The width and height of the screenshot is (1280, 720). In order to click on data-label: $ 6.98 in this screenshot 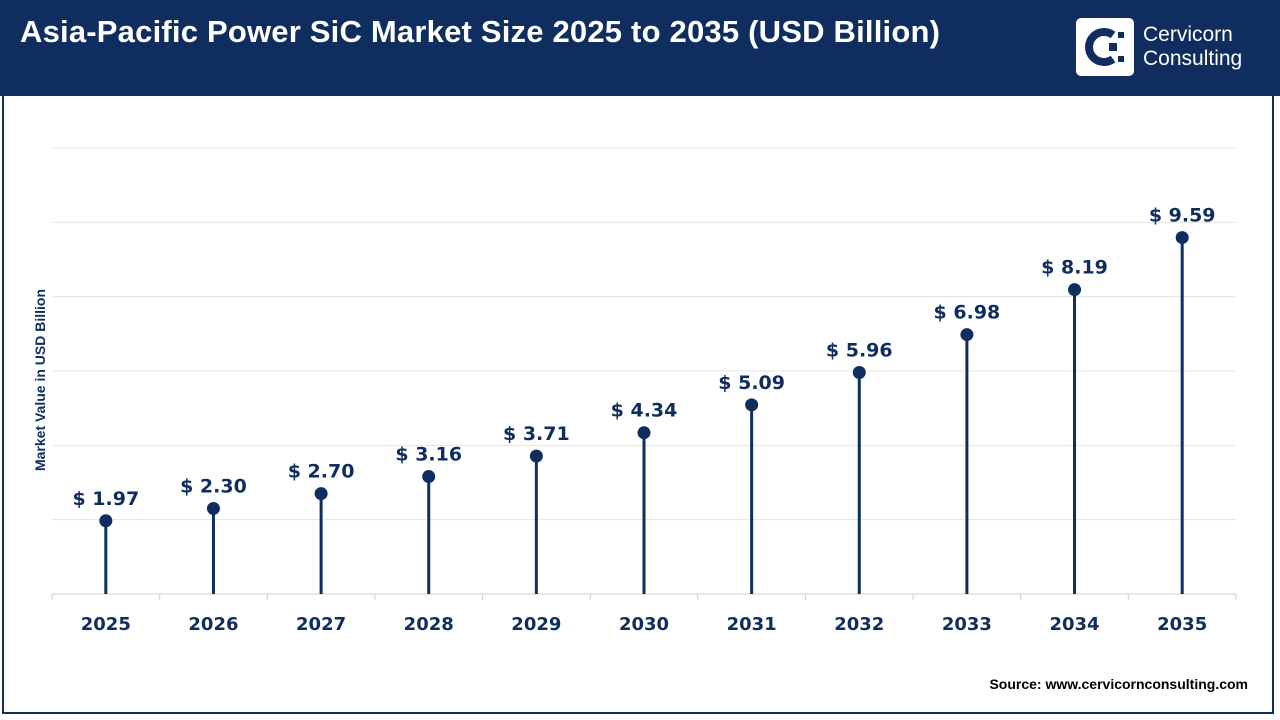, I will do `click(967, 313)`.